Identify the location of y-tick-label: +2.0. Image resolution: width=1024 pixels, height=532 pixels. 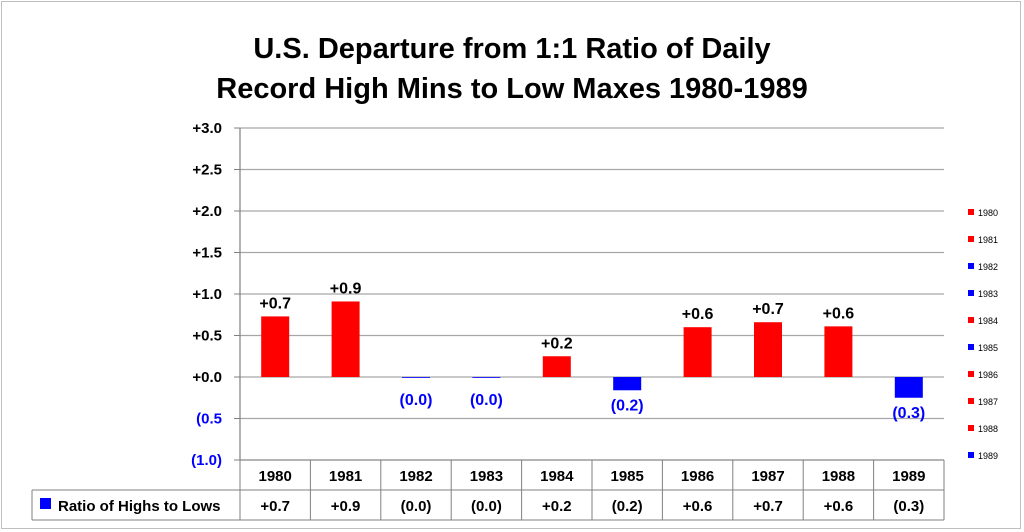
(207, 211).